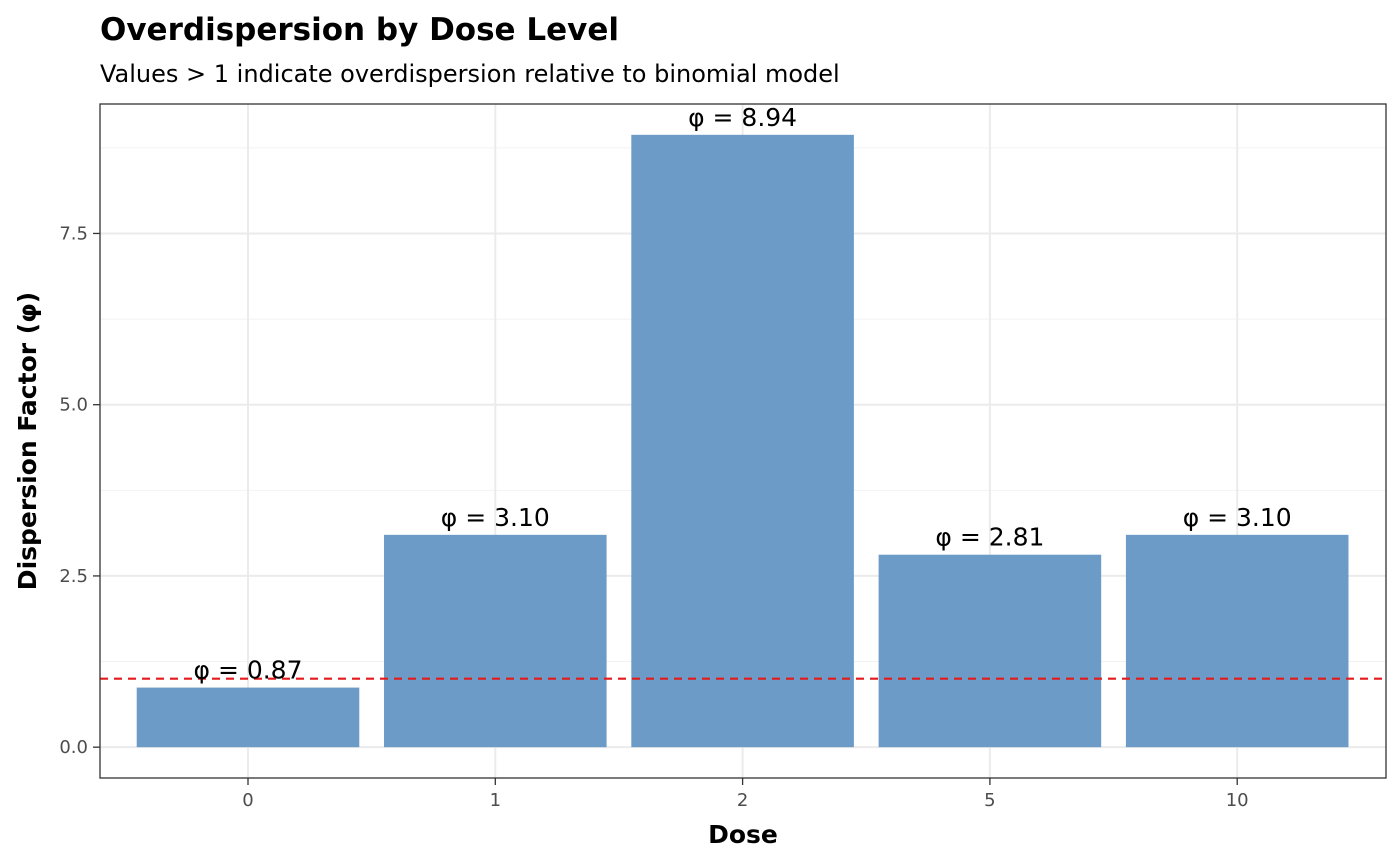 This screenshot has height=865, width=1400. I want to click on data-label-dose-2: φ = 8.94, so click(742, 117).